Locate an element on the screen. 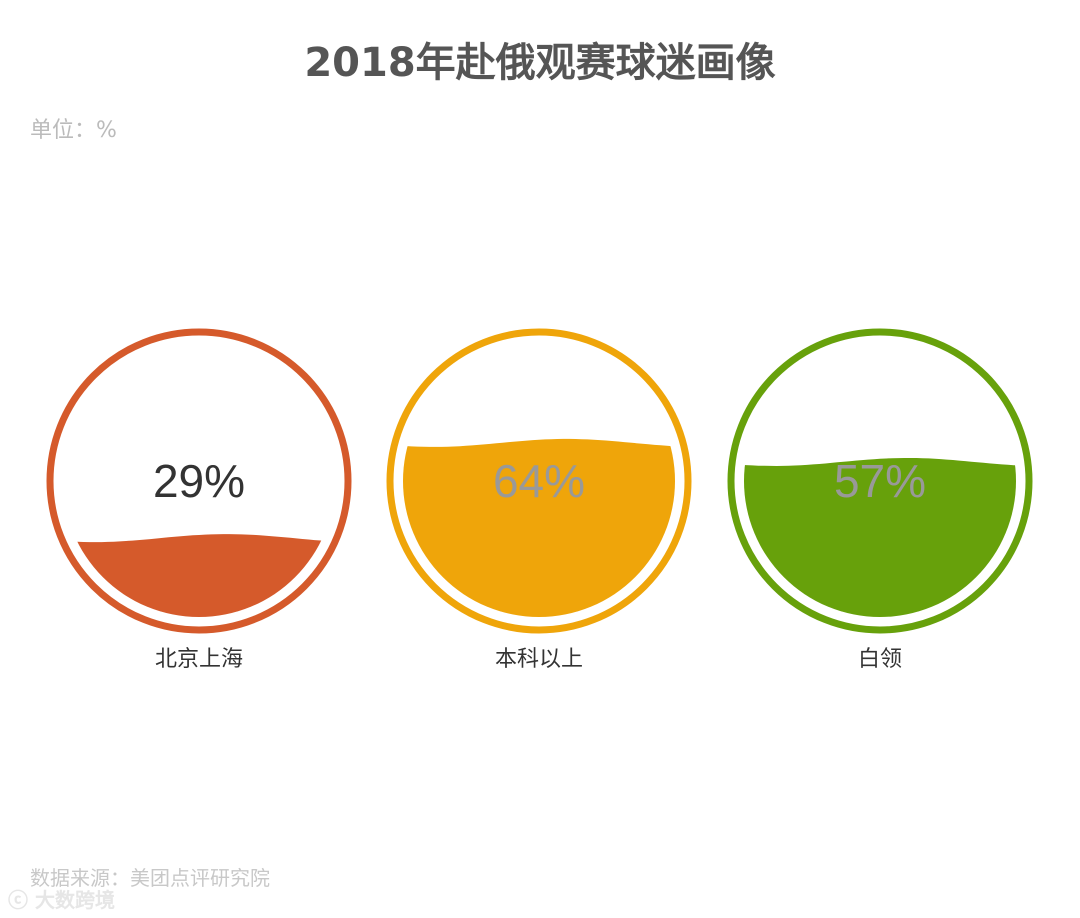 The width and height of the screenshot is (1080, 918). source-note: 数据来源：美团点评研究院 is located at coordinates (150, 878).